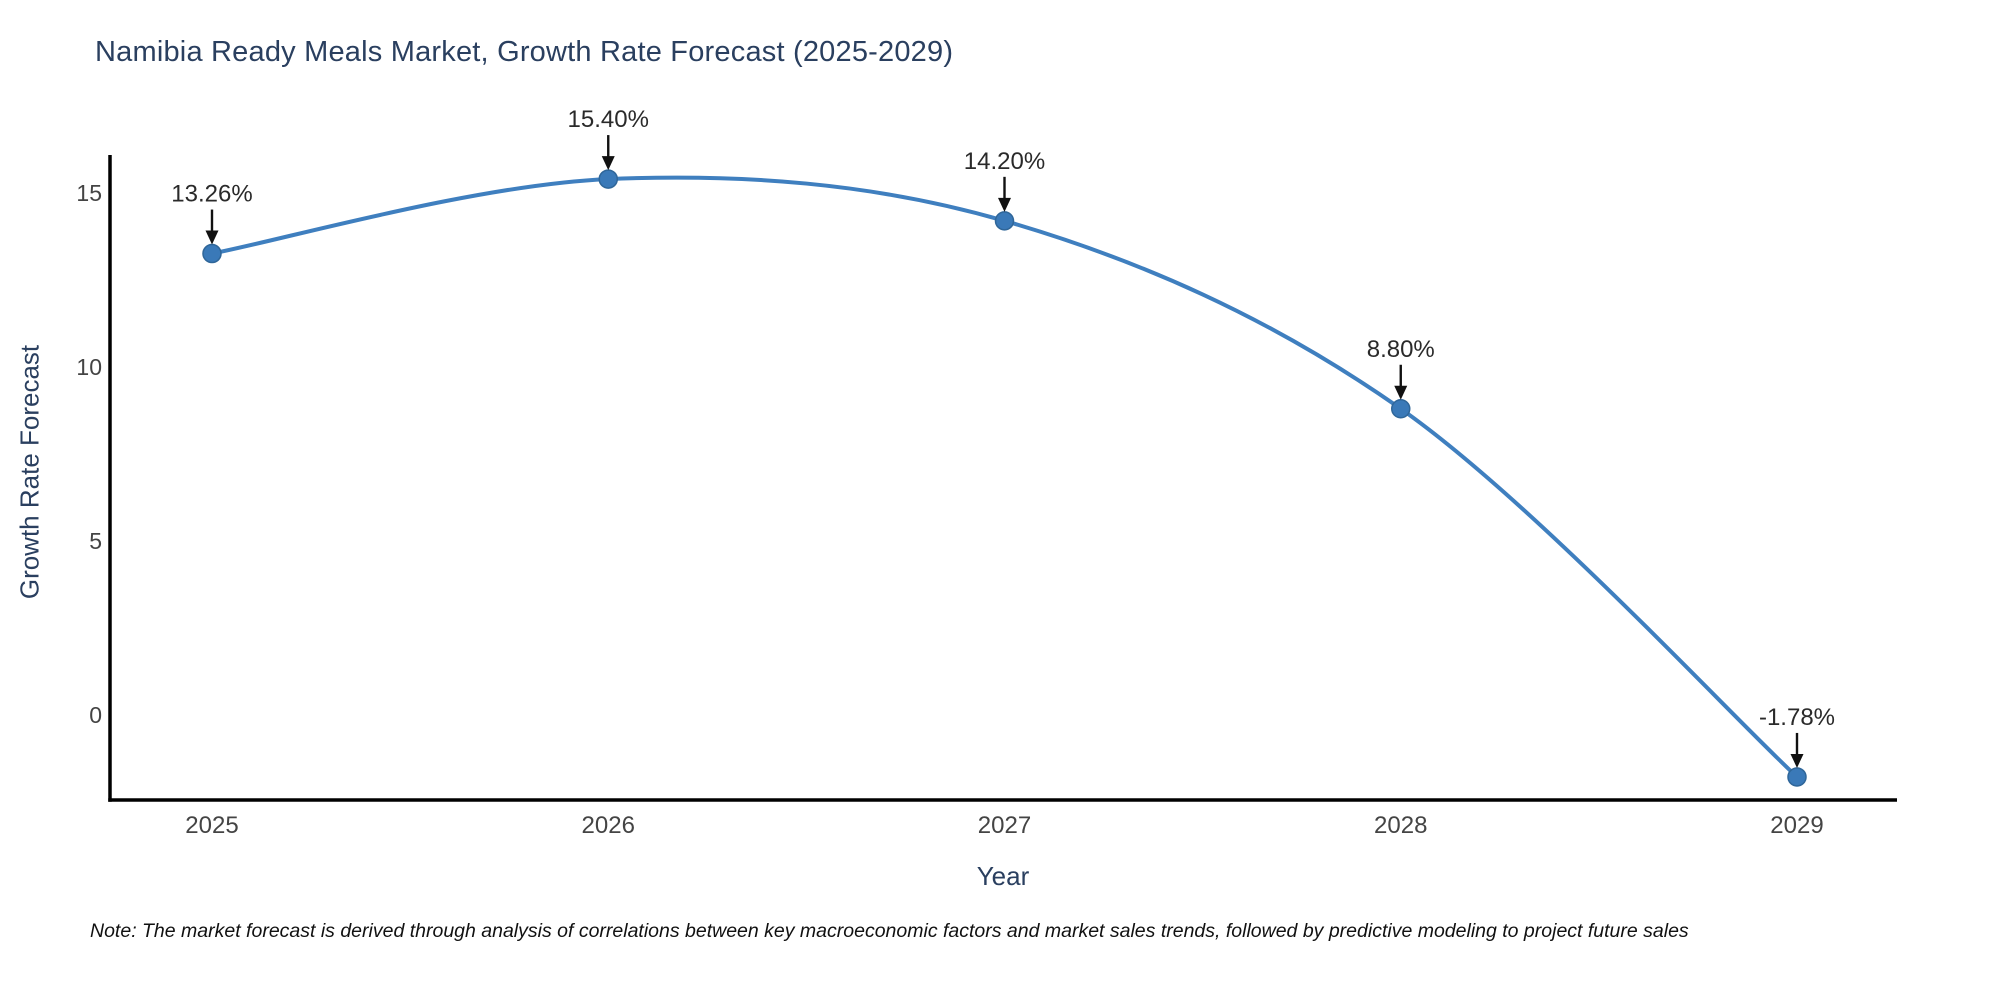 Image resolution: width=2000 pixels, height=1000 pixels. What do you see at coordinates (1796, 825) in the screenshot?
I see `x-tick-label: 2029` at bounding box center [1796, 825].